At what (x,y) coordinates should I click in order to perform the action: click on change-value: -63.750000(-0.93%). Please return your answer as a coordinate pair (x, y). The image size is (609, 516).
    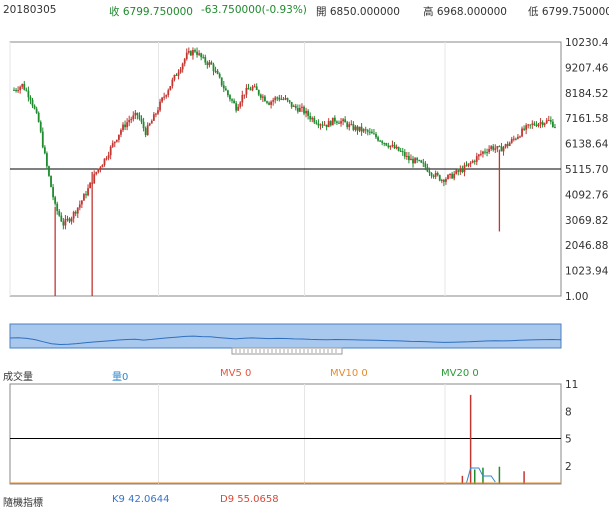
    Looking at the image, I should click on (254, 10).